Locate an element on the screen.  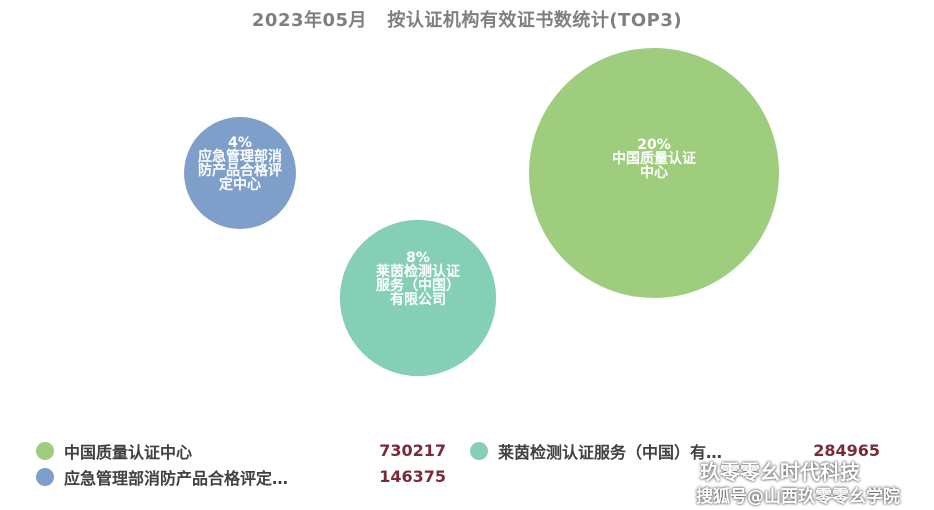
bubble-name-label: 中国质量认证 is located at coordinates (654, 158).